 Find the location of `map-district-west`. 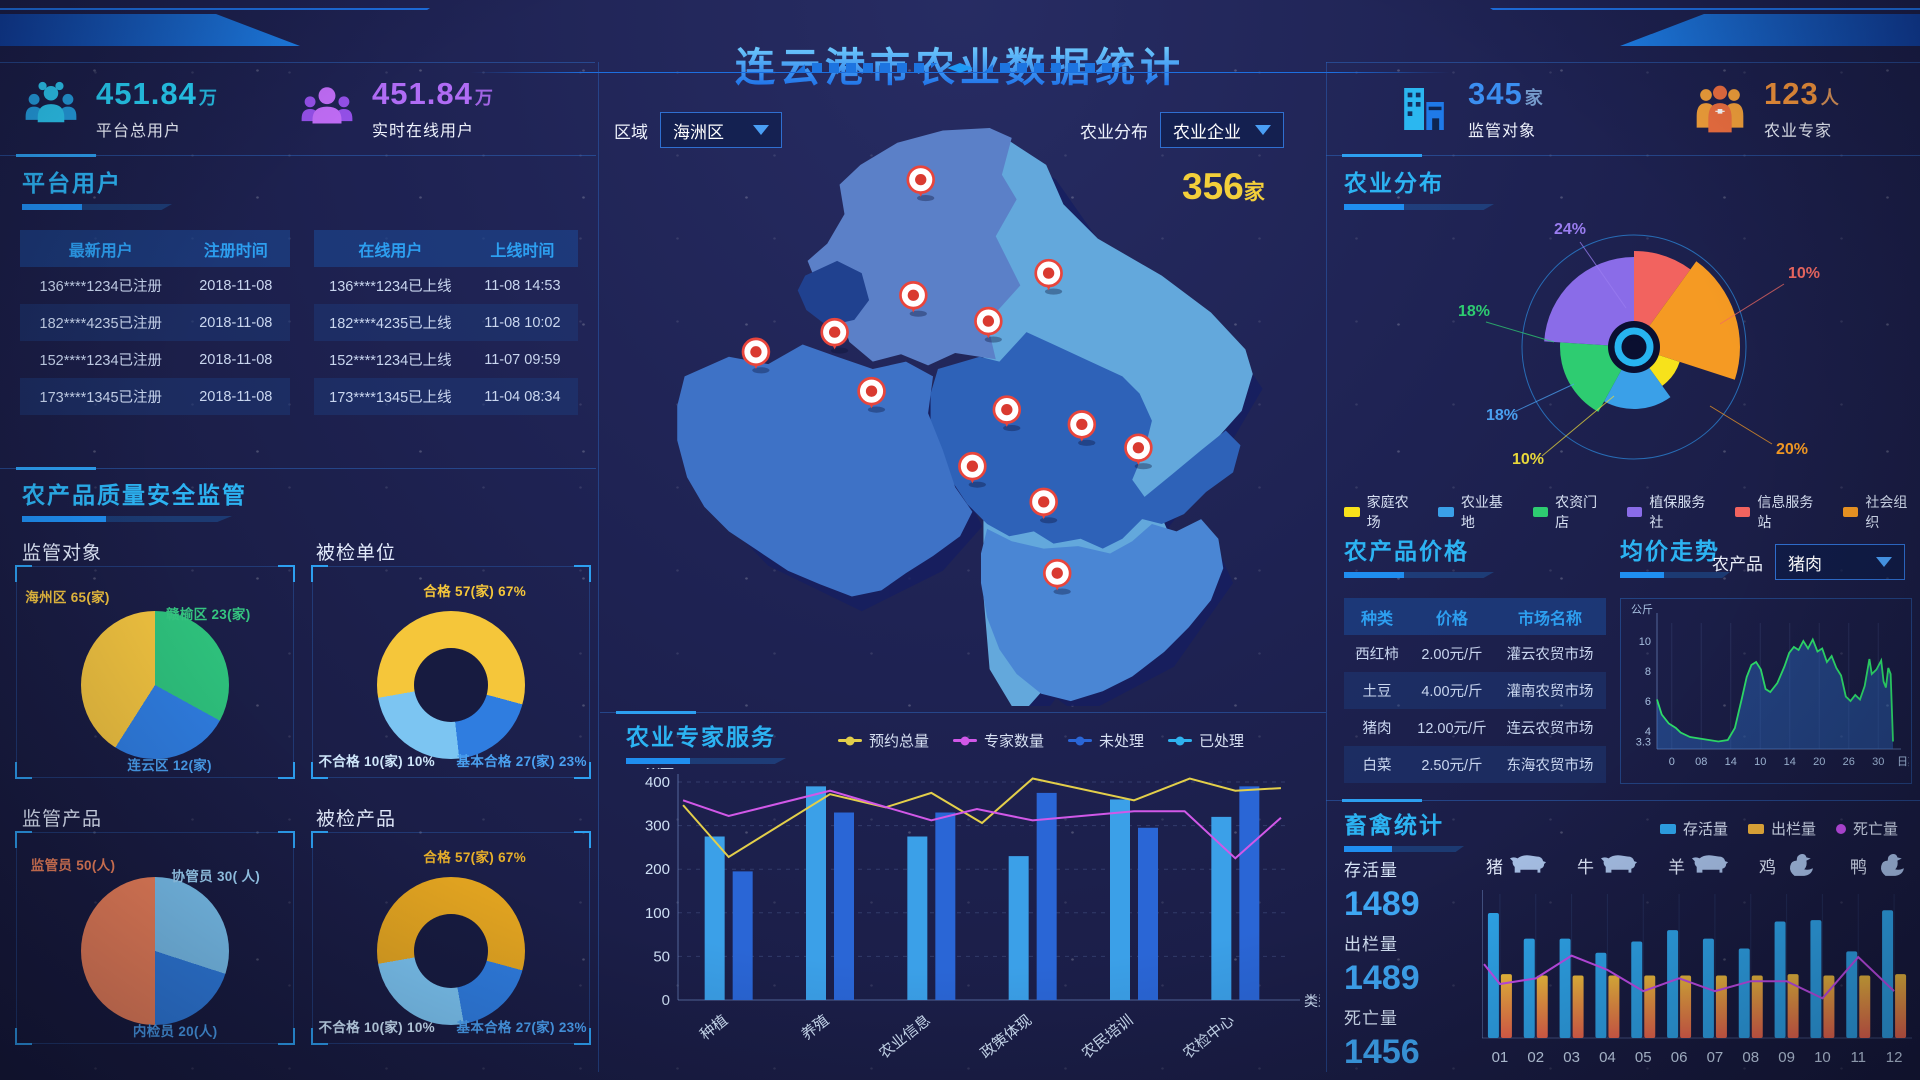

map-district-west is located at coordinates (825, 470).